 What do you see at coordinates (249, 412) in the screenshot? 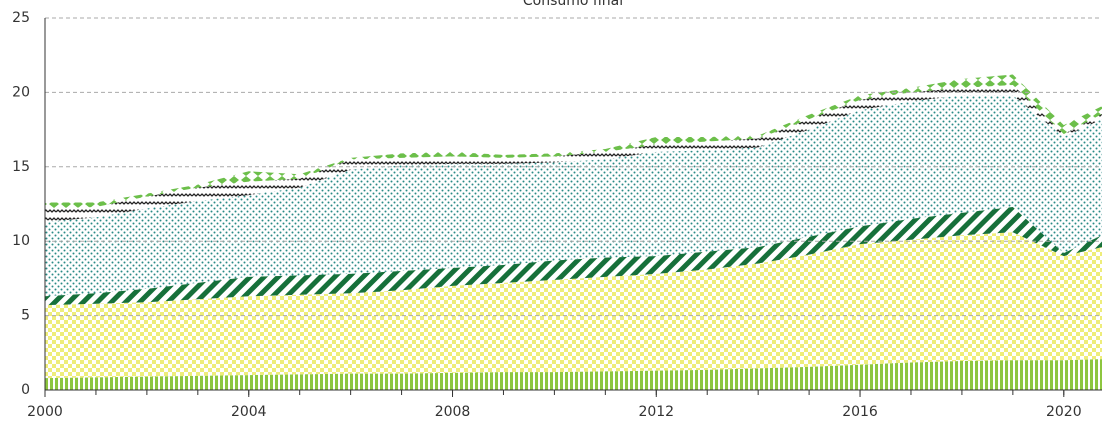
I see `x-tick-label: 2004` at bounding box center [249, 412].